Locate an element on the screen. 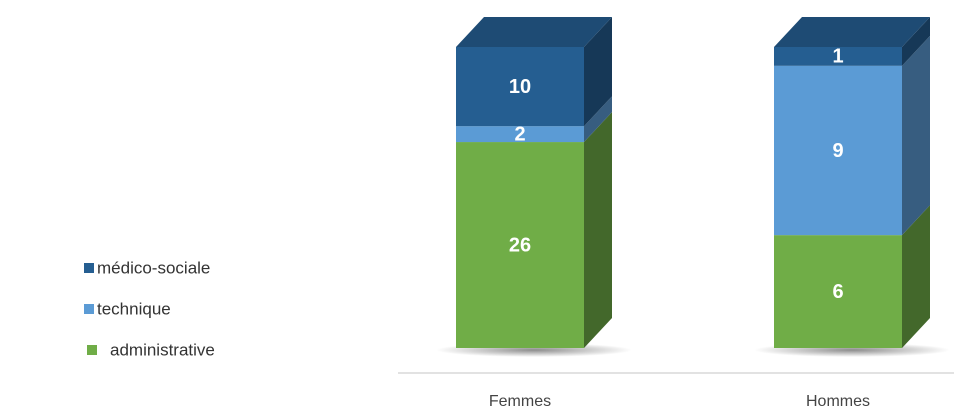 Image resolution: width=954 pixels, height=412 pixels. data-label: 10 is located at coordinates (520, 87).